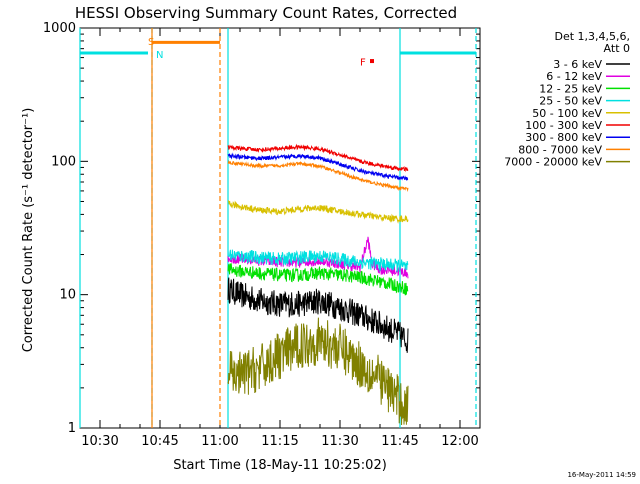 This screenshot has width=640, height=484. I want to click on legend-label: 25 - 50 keV, so click(570, 101).